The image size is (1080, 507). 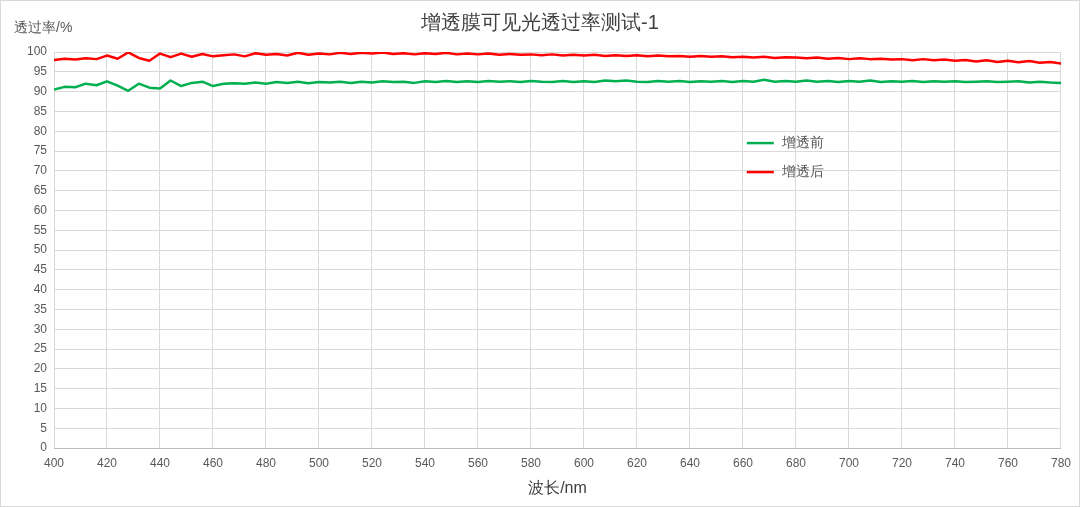 I want to click on y-tick-label: 25, so click(x=40, y=348).